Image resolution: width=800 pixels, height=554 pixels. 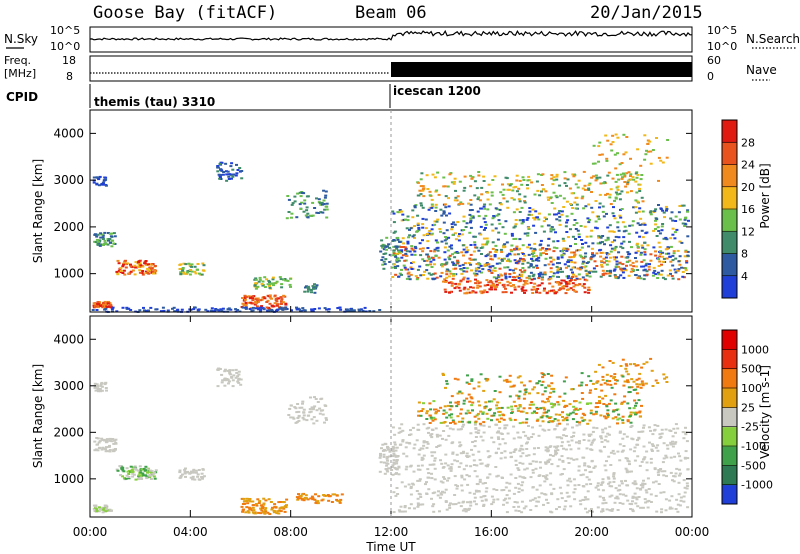 I want to click on y-tick-label: 3000, so click(x=68, y=386).